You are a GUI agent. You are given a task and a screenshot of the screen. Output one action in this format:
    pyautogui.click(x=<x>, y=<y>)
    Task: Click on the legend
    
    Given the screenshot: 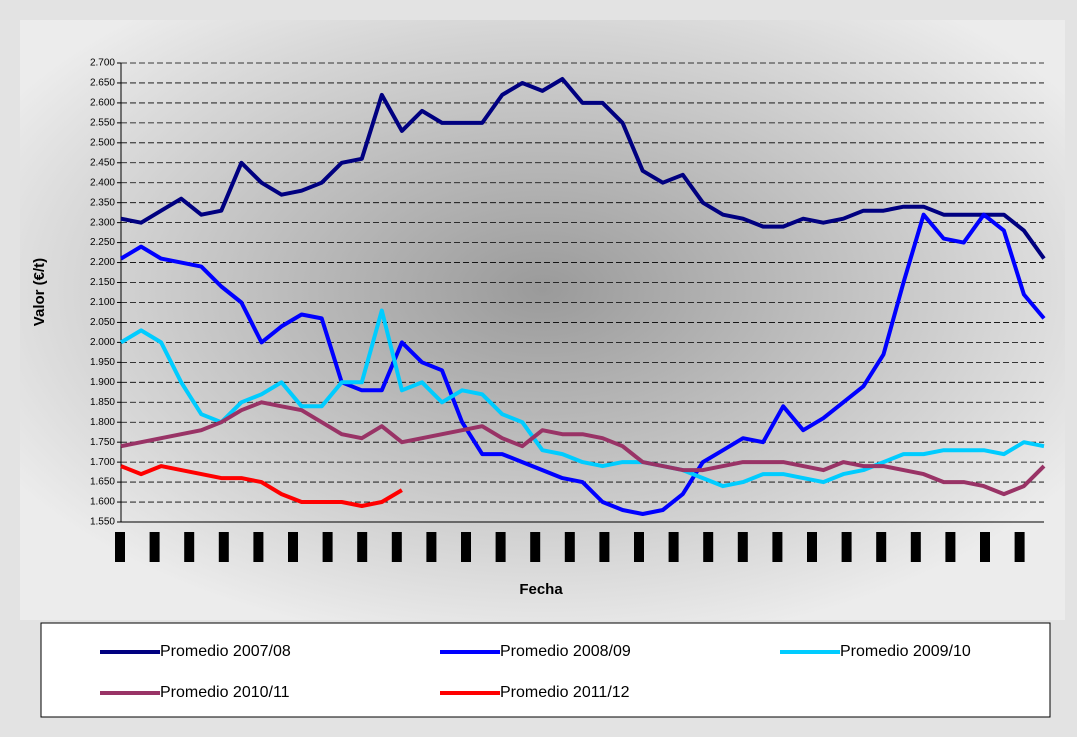 What is the action you would take?
    pyautogui.click(x=545, y=670)
    